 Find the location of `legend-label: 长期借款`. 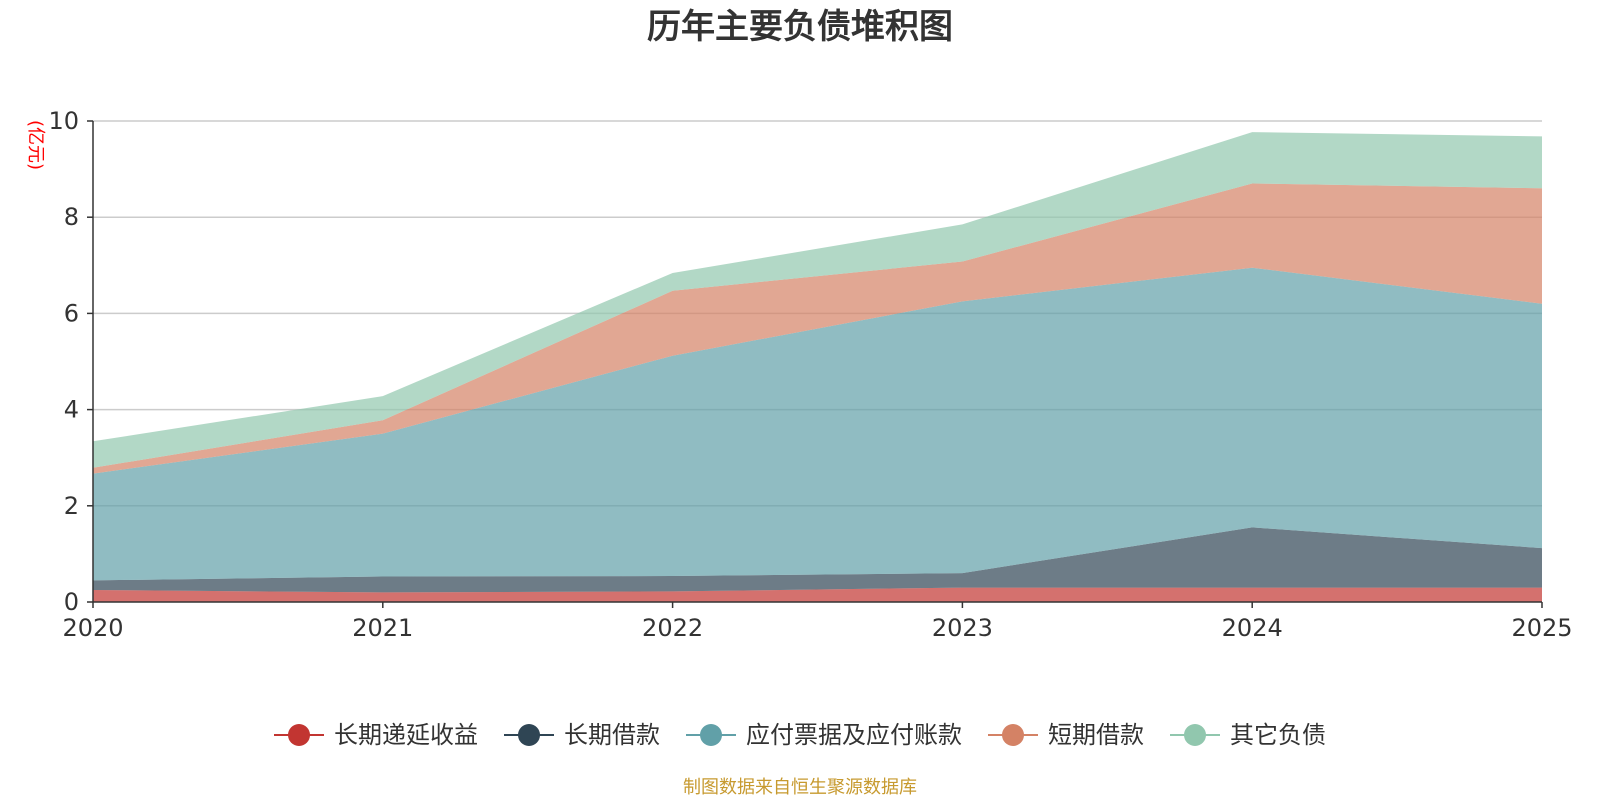

legend-label: 长期借款 is located at coordinates (612, 735).